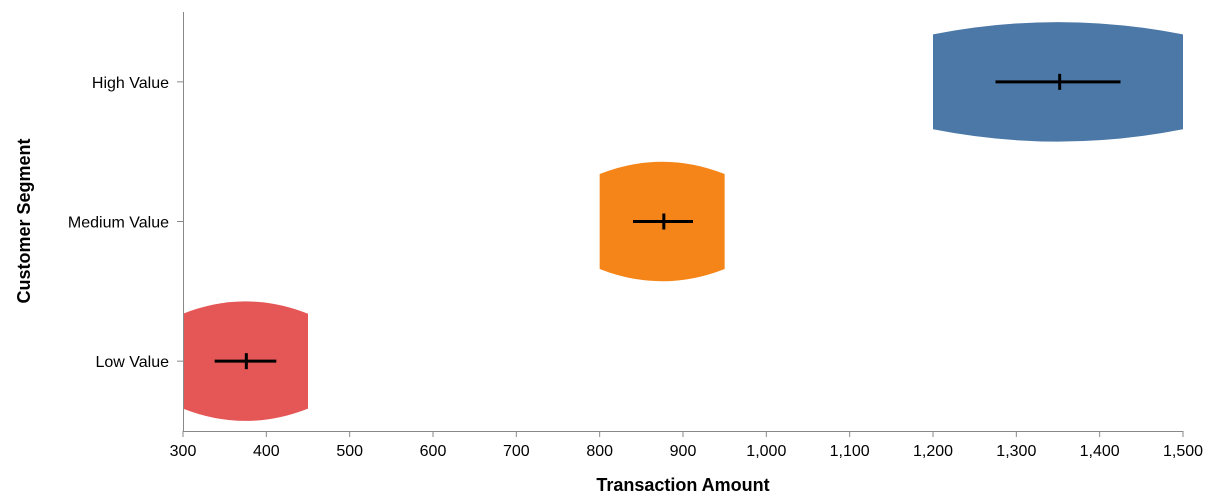 This screenshot has width=1218, height=504. What do you see at coordinates (118, 223) in the screenshot?
I see `y-tick-label: Medium Value` at bounding box center [118, 223].